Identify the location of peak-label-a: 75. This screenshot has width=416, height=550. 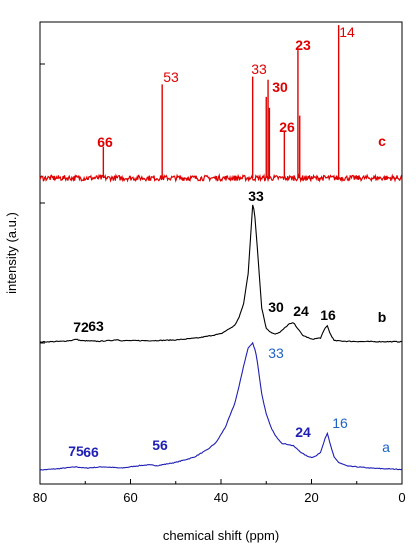
(76, 451).